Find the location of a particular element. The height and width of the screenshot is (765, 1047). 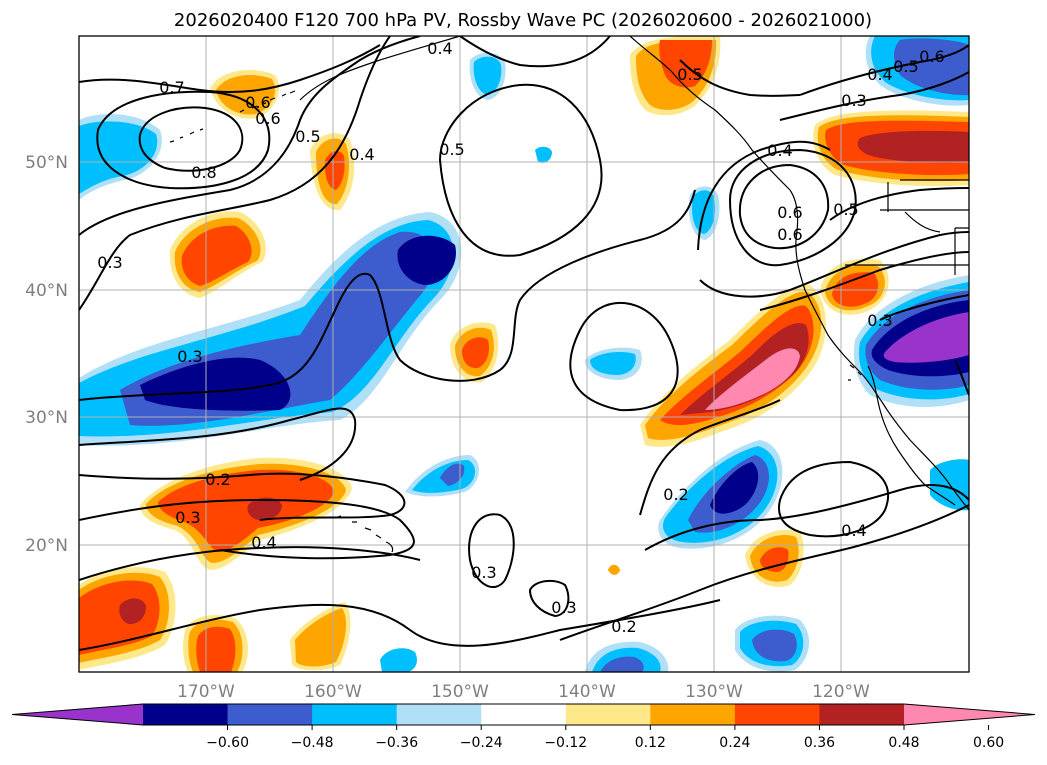

lat-label: 40°N is located at coordinates (46, 291).